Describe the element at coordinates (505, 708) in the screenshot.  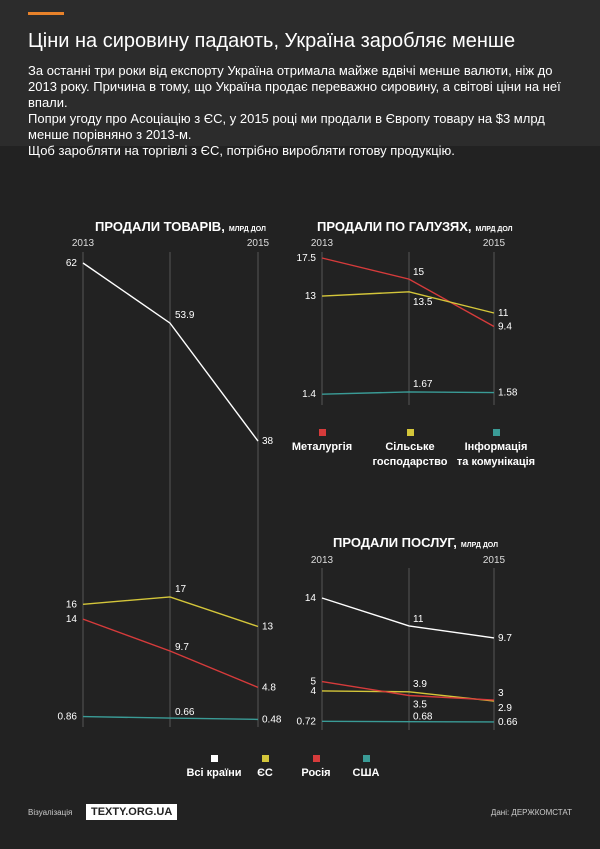
I see `data-label: 2.9` at that location.